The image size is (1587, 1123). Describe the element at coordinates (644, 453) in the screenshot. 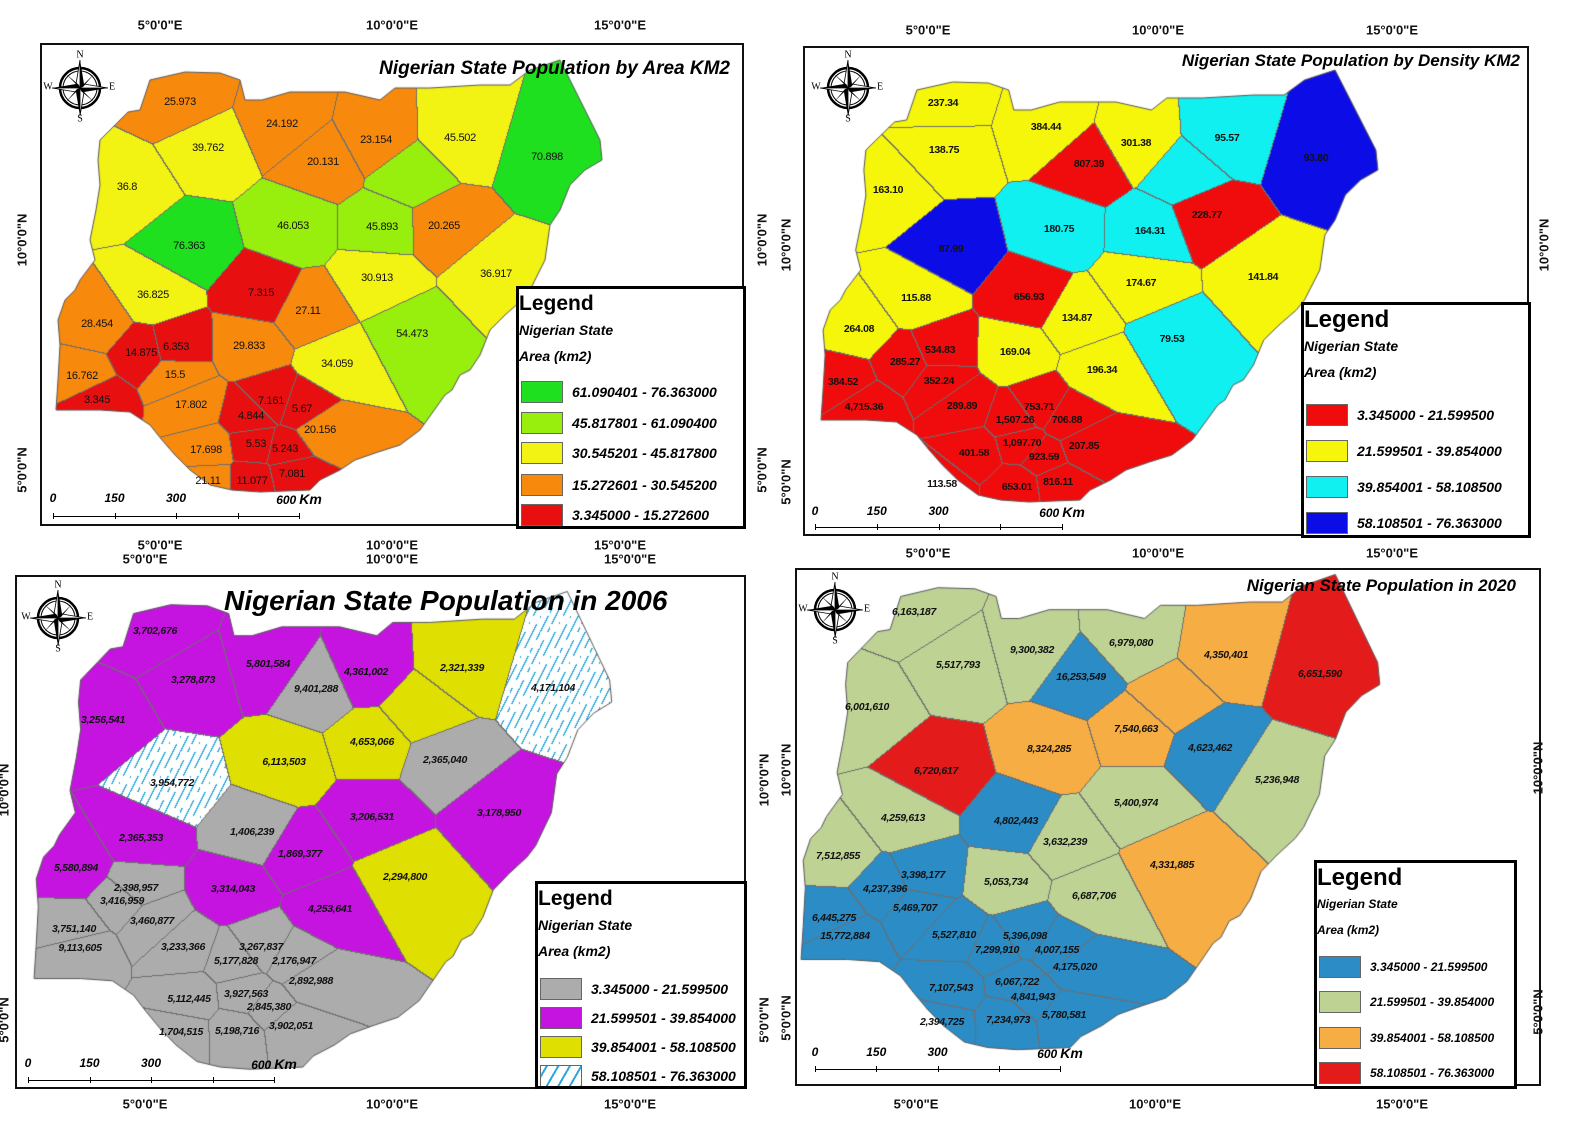

I see `legend-item-label: 30.545201 - 45.817800` at that location.